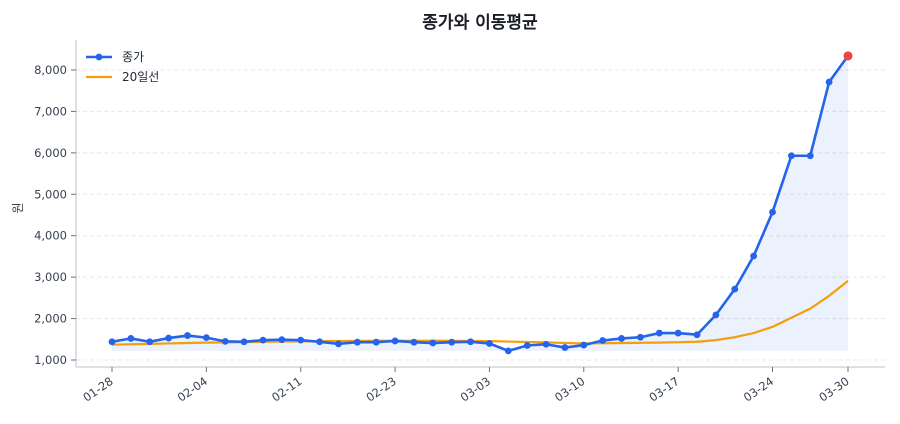  What do you see at coordinates (50, 153) in the screenshot?
I see `y-tick-label: 6,000` at bounding box center [50, 153].